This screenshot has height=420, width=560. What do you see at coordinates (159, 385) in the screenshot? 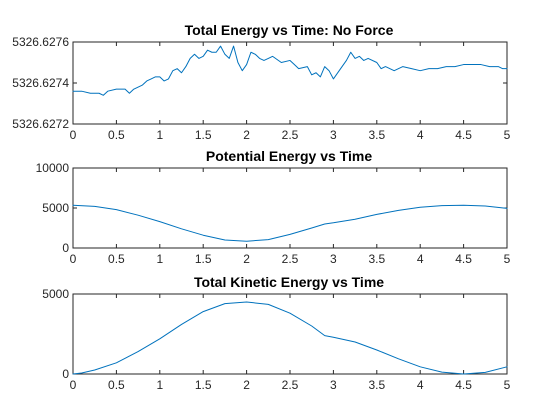
I see `kinetic-energy-x-tick-label: 1` at bounding box center [159, 385].